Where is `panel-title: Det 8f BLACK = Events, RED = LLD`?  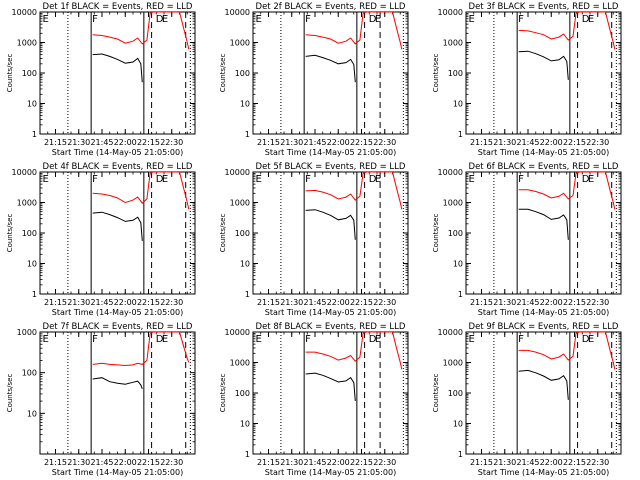
panel-title: Det 8f BLACK = Events, RED = LLD is located at coordinates (331, 327).